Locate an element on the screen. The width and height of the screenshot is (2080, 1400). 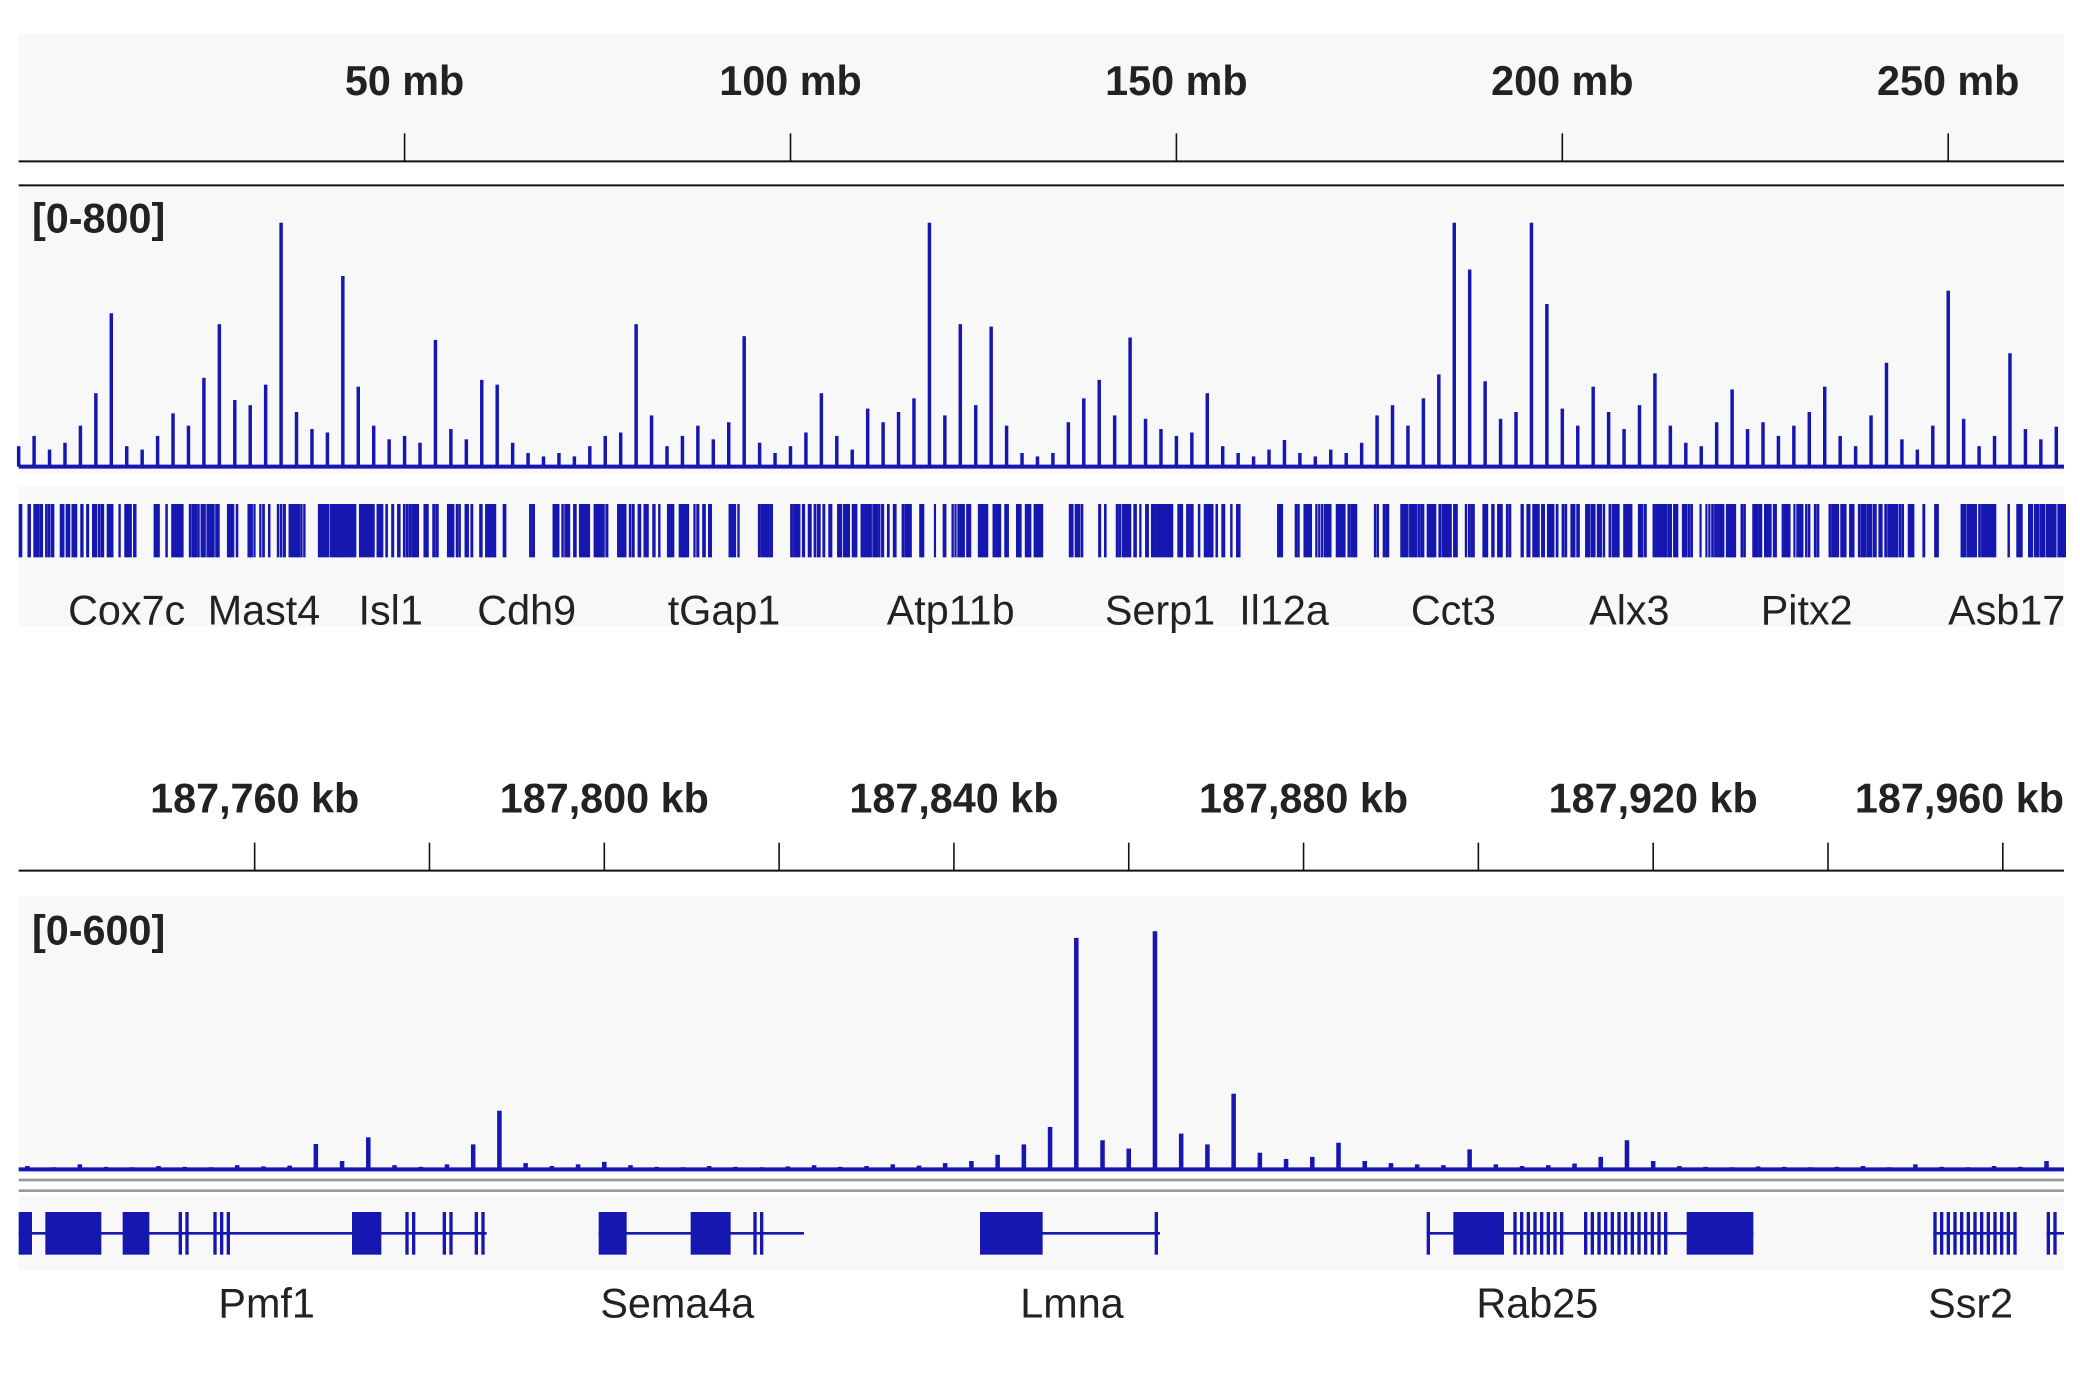
range-label: [0-800] is located at coordinates (98, 218).